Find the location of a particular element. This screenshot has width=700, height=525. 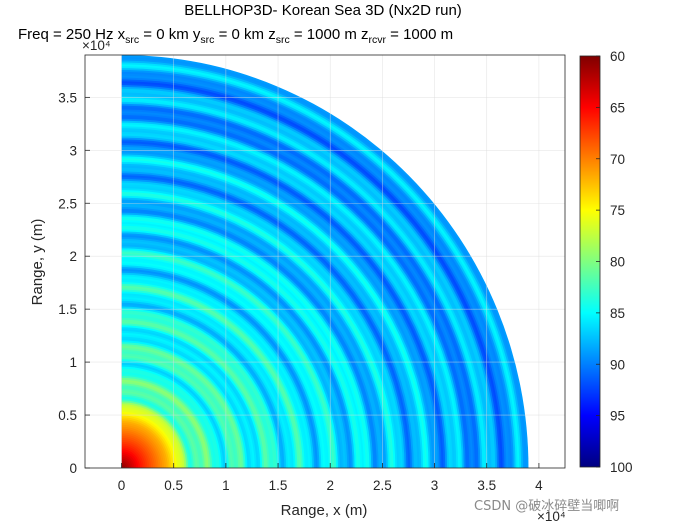

y-tick-label: 2 is located at coordinates (73, 256).